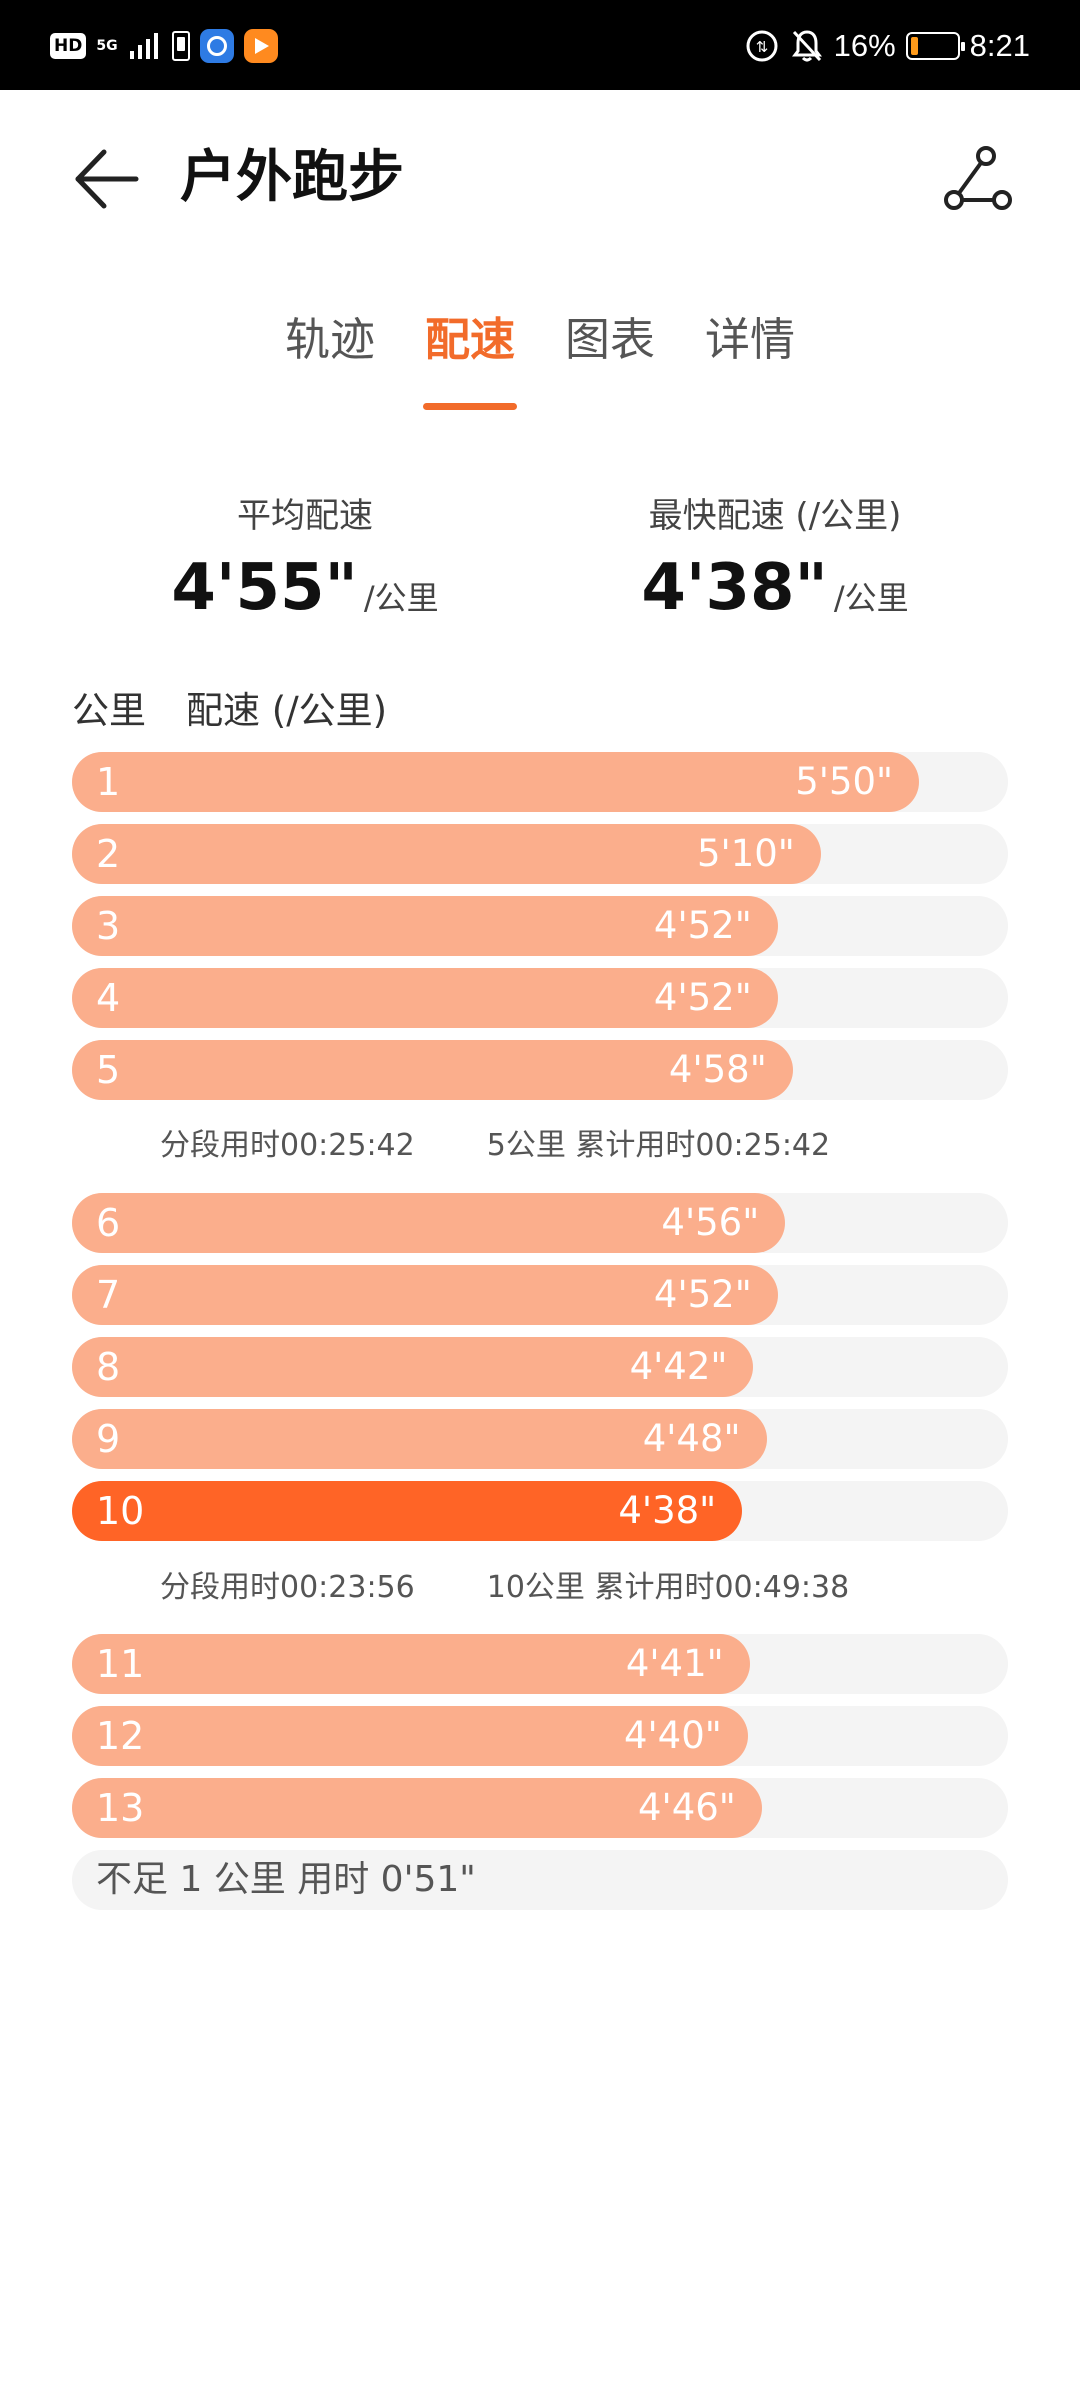  Describe the element at coordinates (108, 926) in the screenshot. I see `lap-km: 3` at that location.